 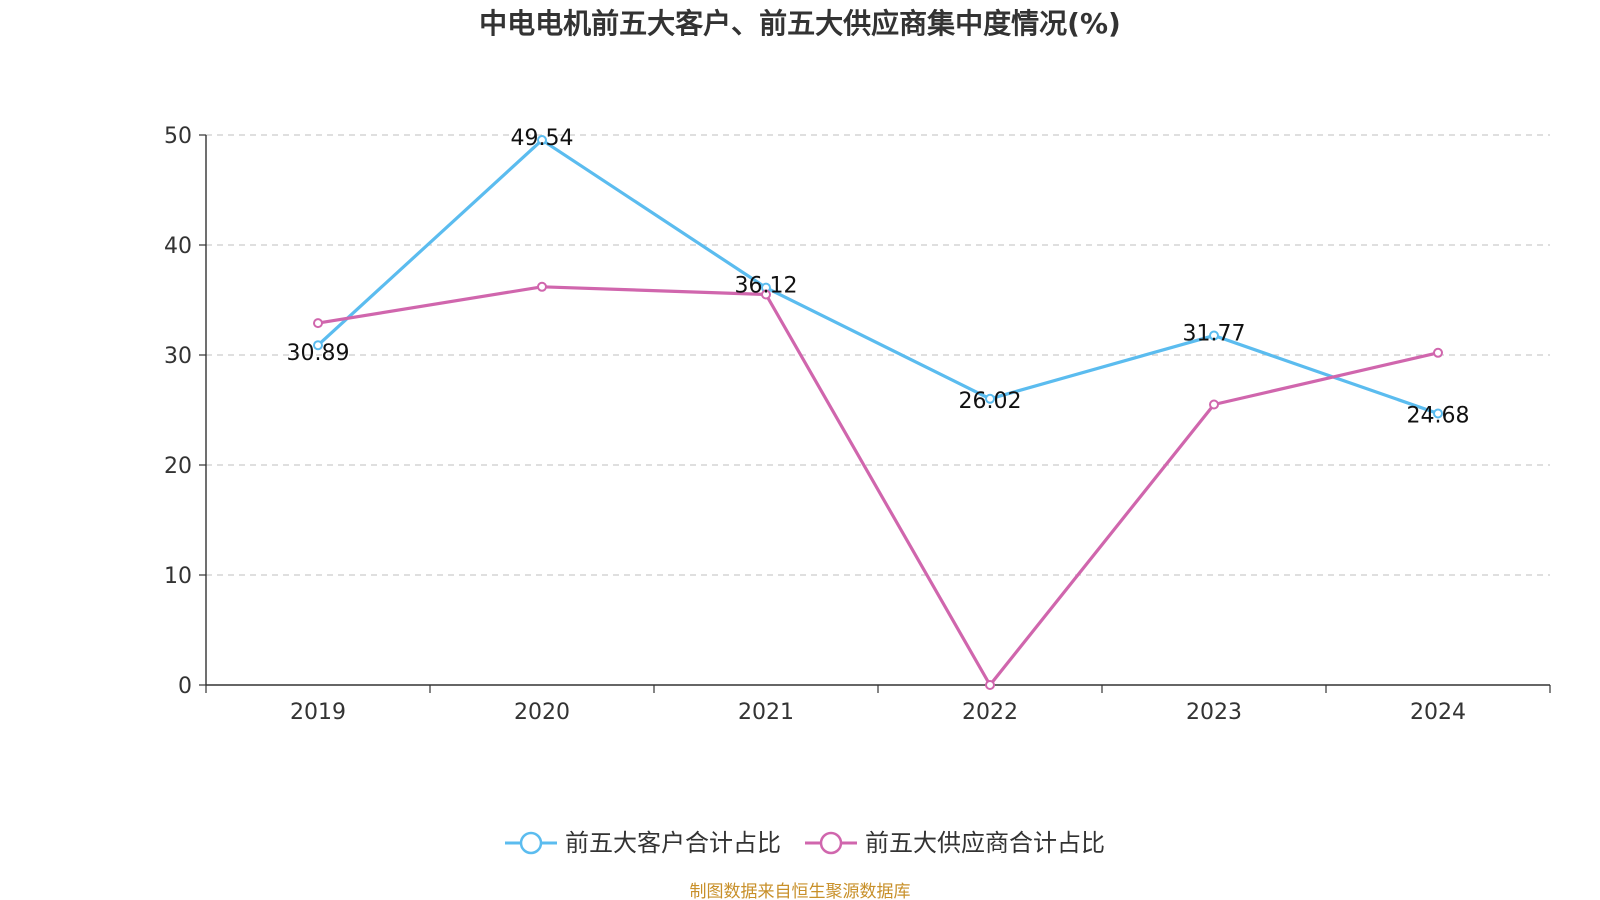 I want to click on x-tick-label: 2020, so click(x=542, y=712).